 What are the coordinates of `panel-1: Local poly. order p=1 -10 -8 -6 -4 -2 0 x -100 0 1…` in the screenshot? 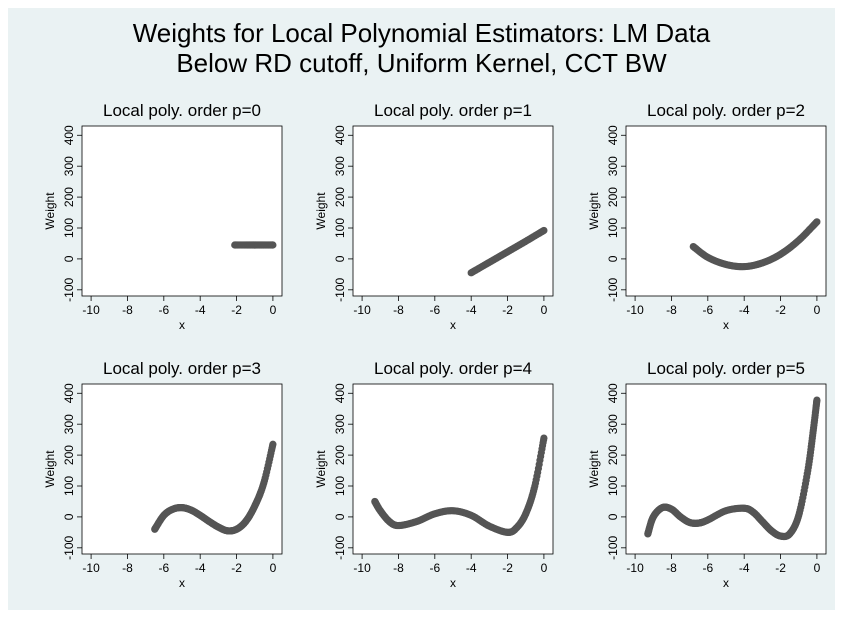 It's located at (434, 216).